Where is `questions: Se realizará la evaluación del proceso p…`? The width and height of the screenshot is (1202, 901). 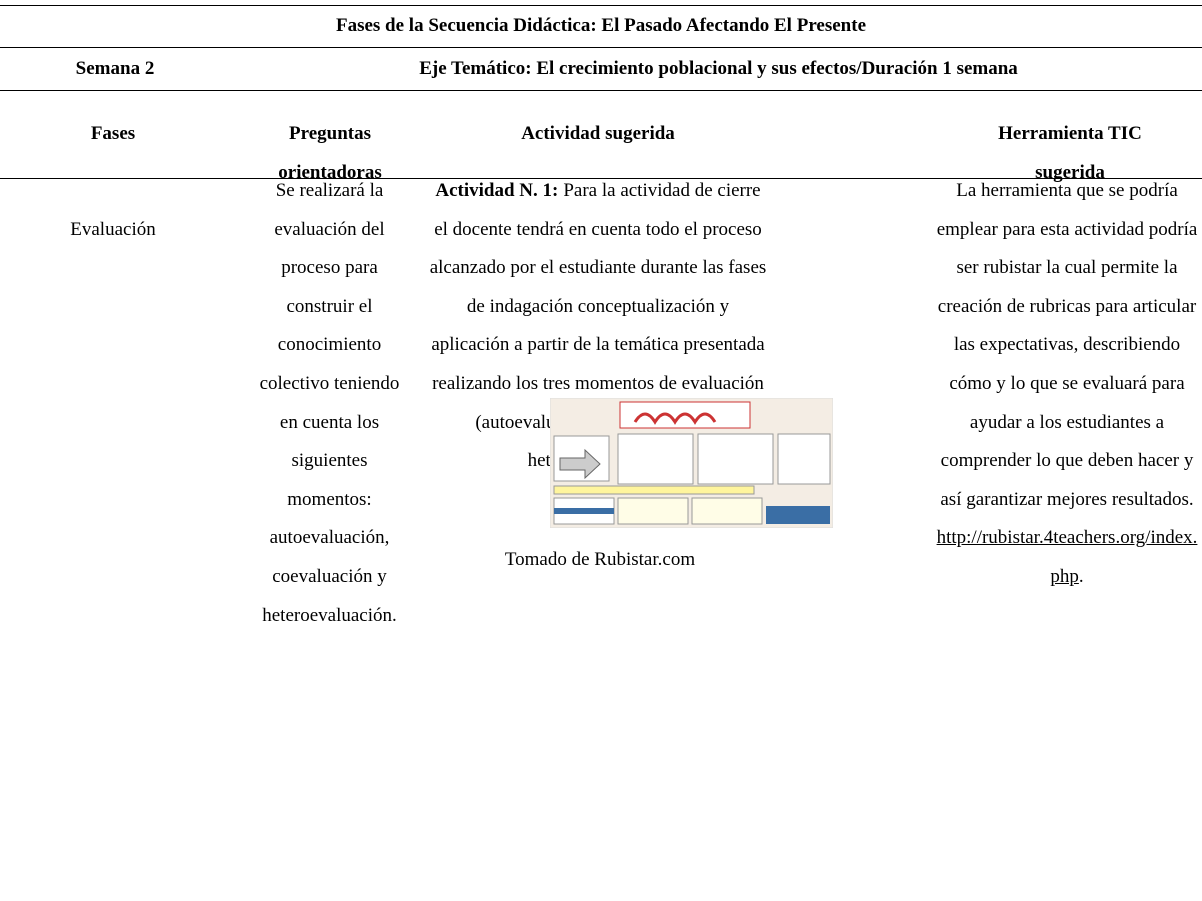 questions: Se realizará la evaluación del proceso p… is located at coordinates (329, 403).